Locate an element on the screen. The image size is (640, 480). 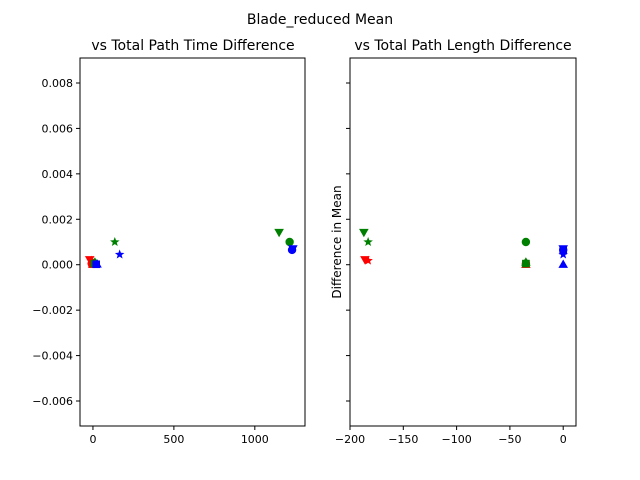
time-y-tick-label: 0.004 is located at coordinates (58, 174).